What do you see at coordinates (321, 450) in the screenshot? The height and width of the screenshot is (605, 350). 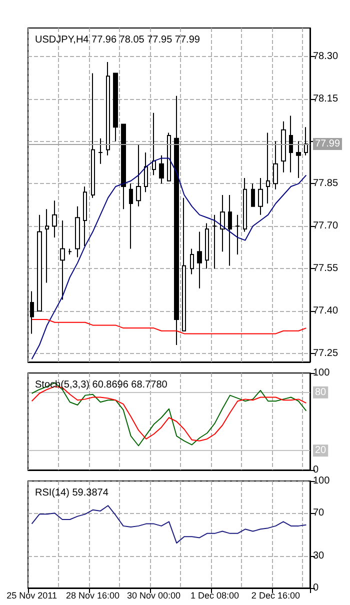 I see `ref-line-label: 20` at bounding box center [321, 450].